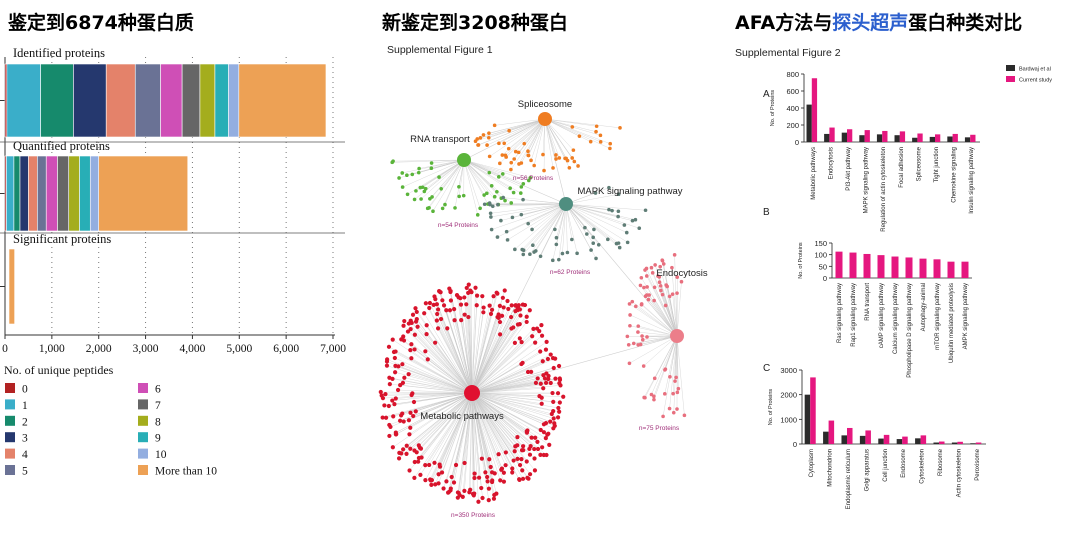 The image size is (1080, 537). Describe the element at coordinates (886, 465) in the screenshot. I see `category-label: Cell junction` at that location.